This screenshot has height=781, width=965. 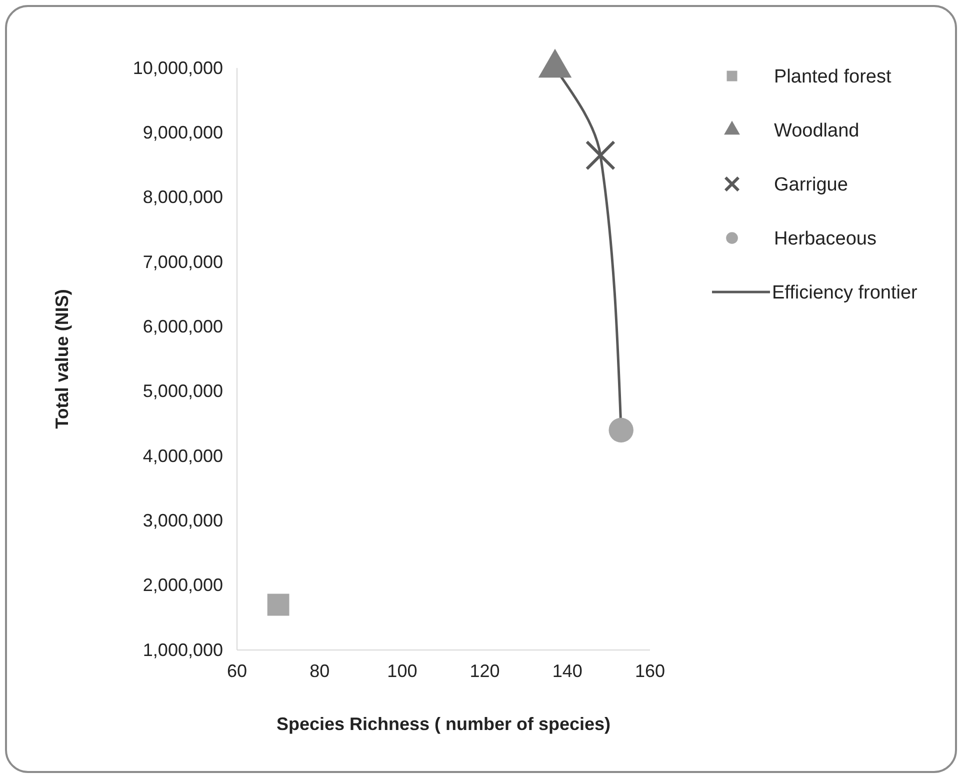 I want to click on y-tick-label: 1,000,000, so click(x=182, y=650).